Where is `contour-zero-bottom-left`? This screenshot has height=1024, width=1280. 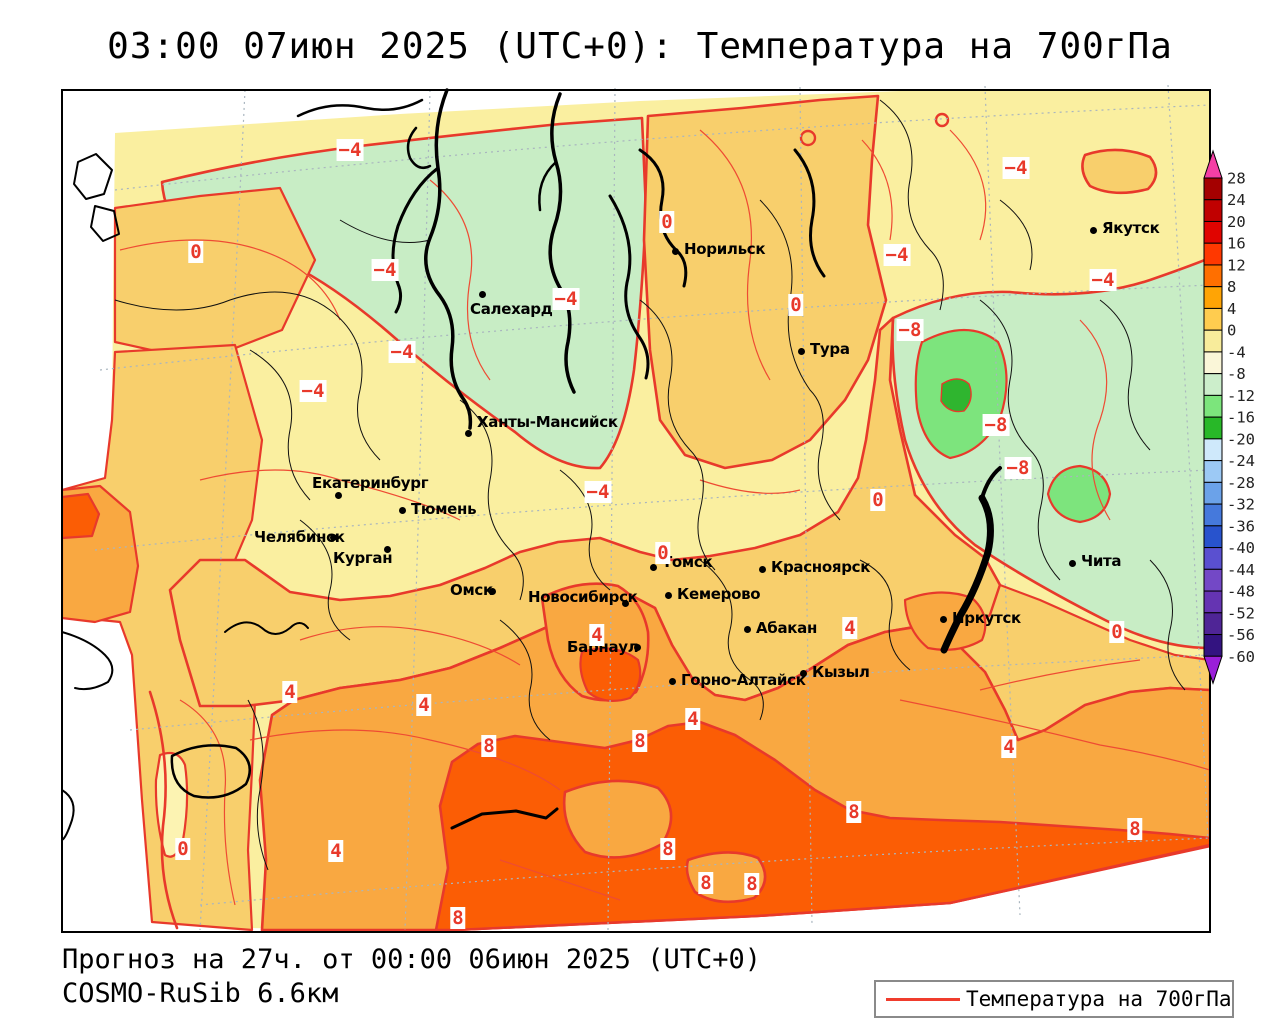
contour-zero-bottom-left is located at coordinates (163, 810).